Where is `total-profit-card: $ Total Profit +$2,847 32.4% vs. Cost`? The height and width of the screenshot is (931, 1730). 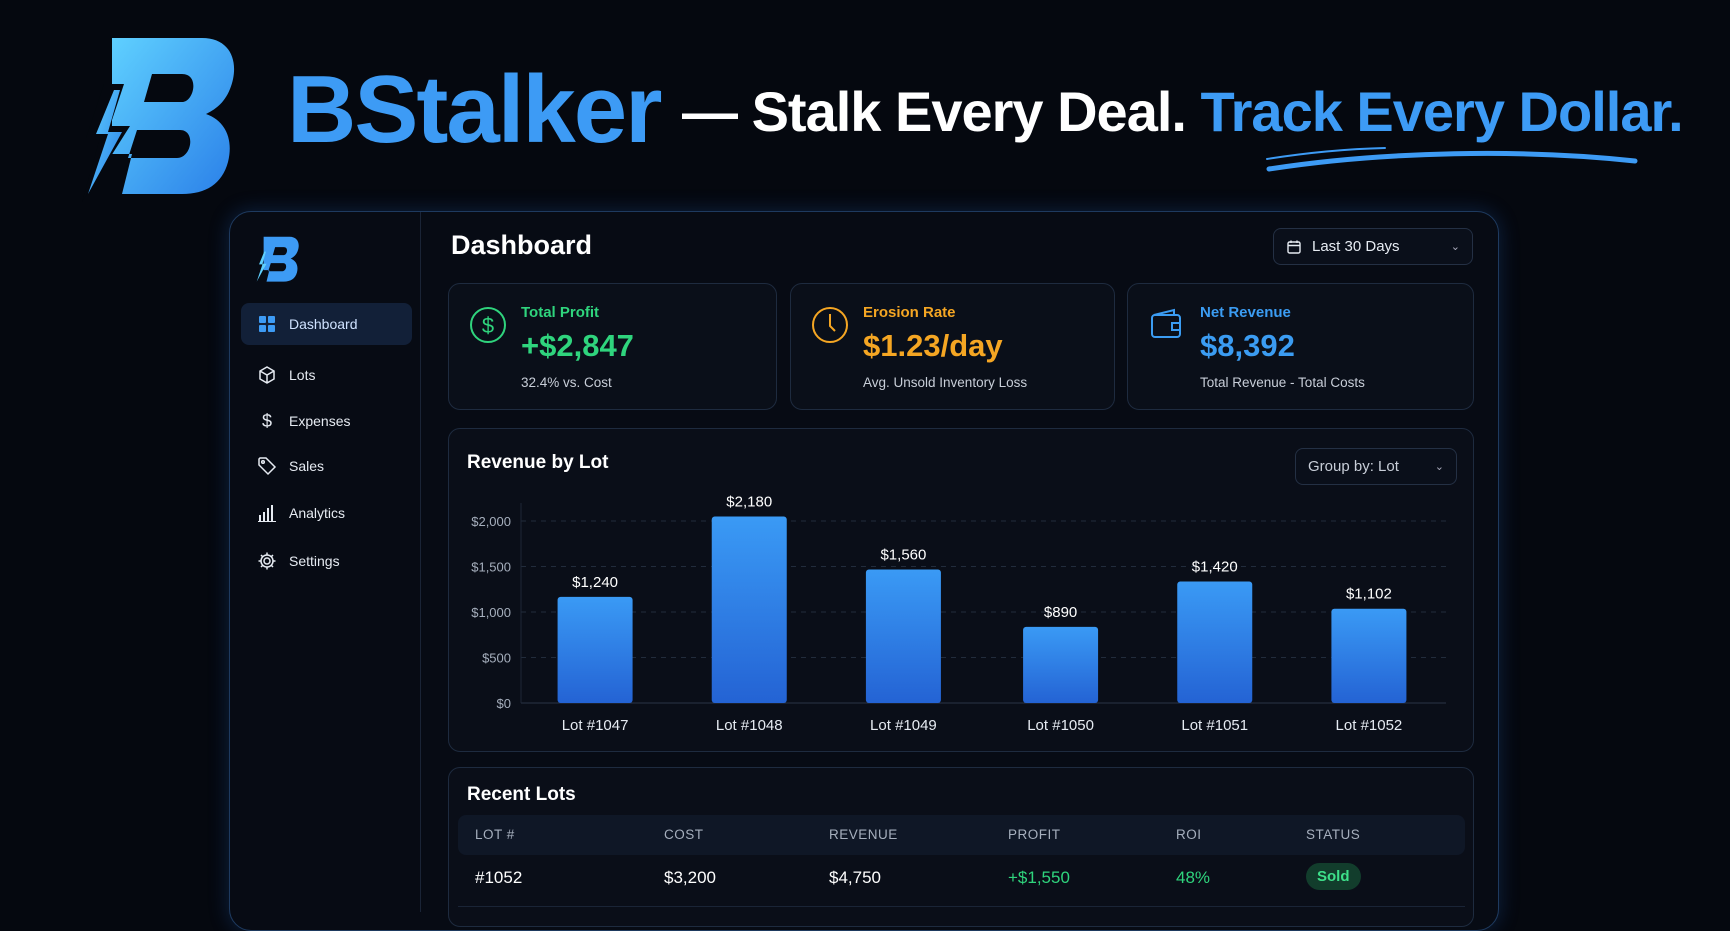
total-profit-card: $ Total Profit +$2,847 32.4% vs. Cost is located at coordinates (612, 346).